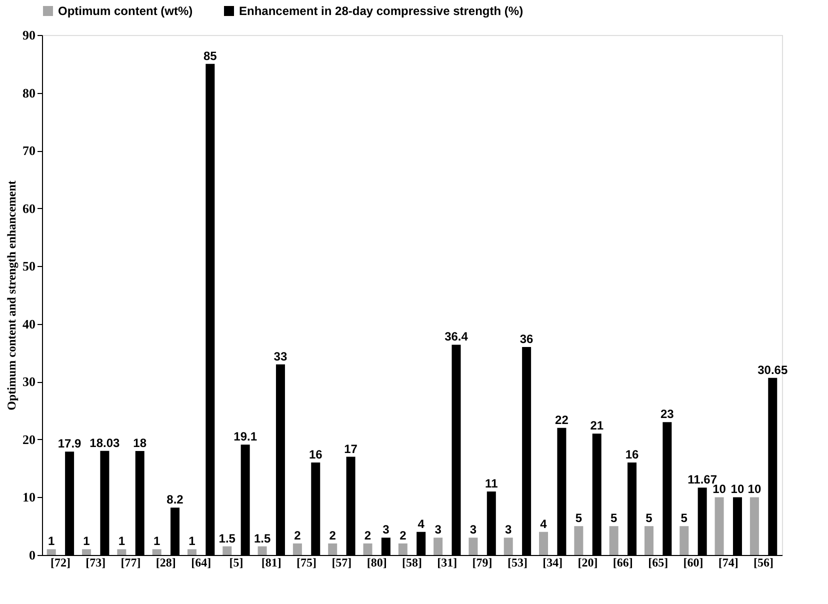  I want to click on x-tick-label: [28], so click(166, 563).